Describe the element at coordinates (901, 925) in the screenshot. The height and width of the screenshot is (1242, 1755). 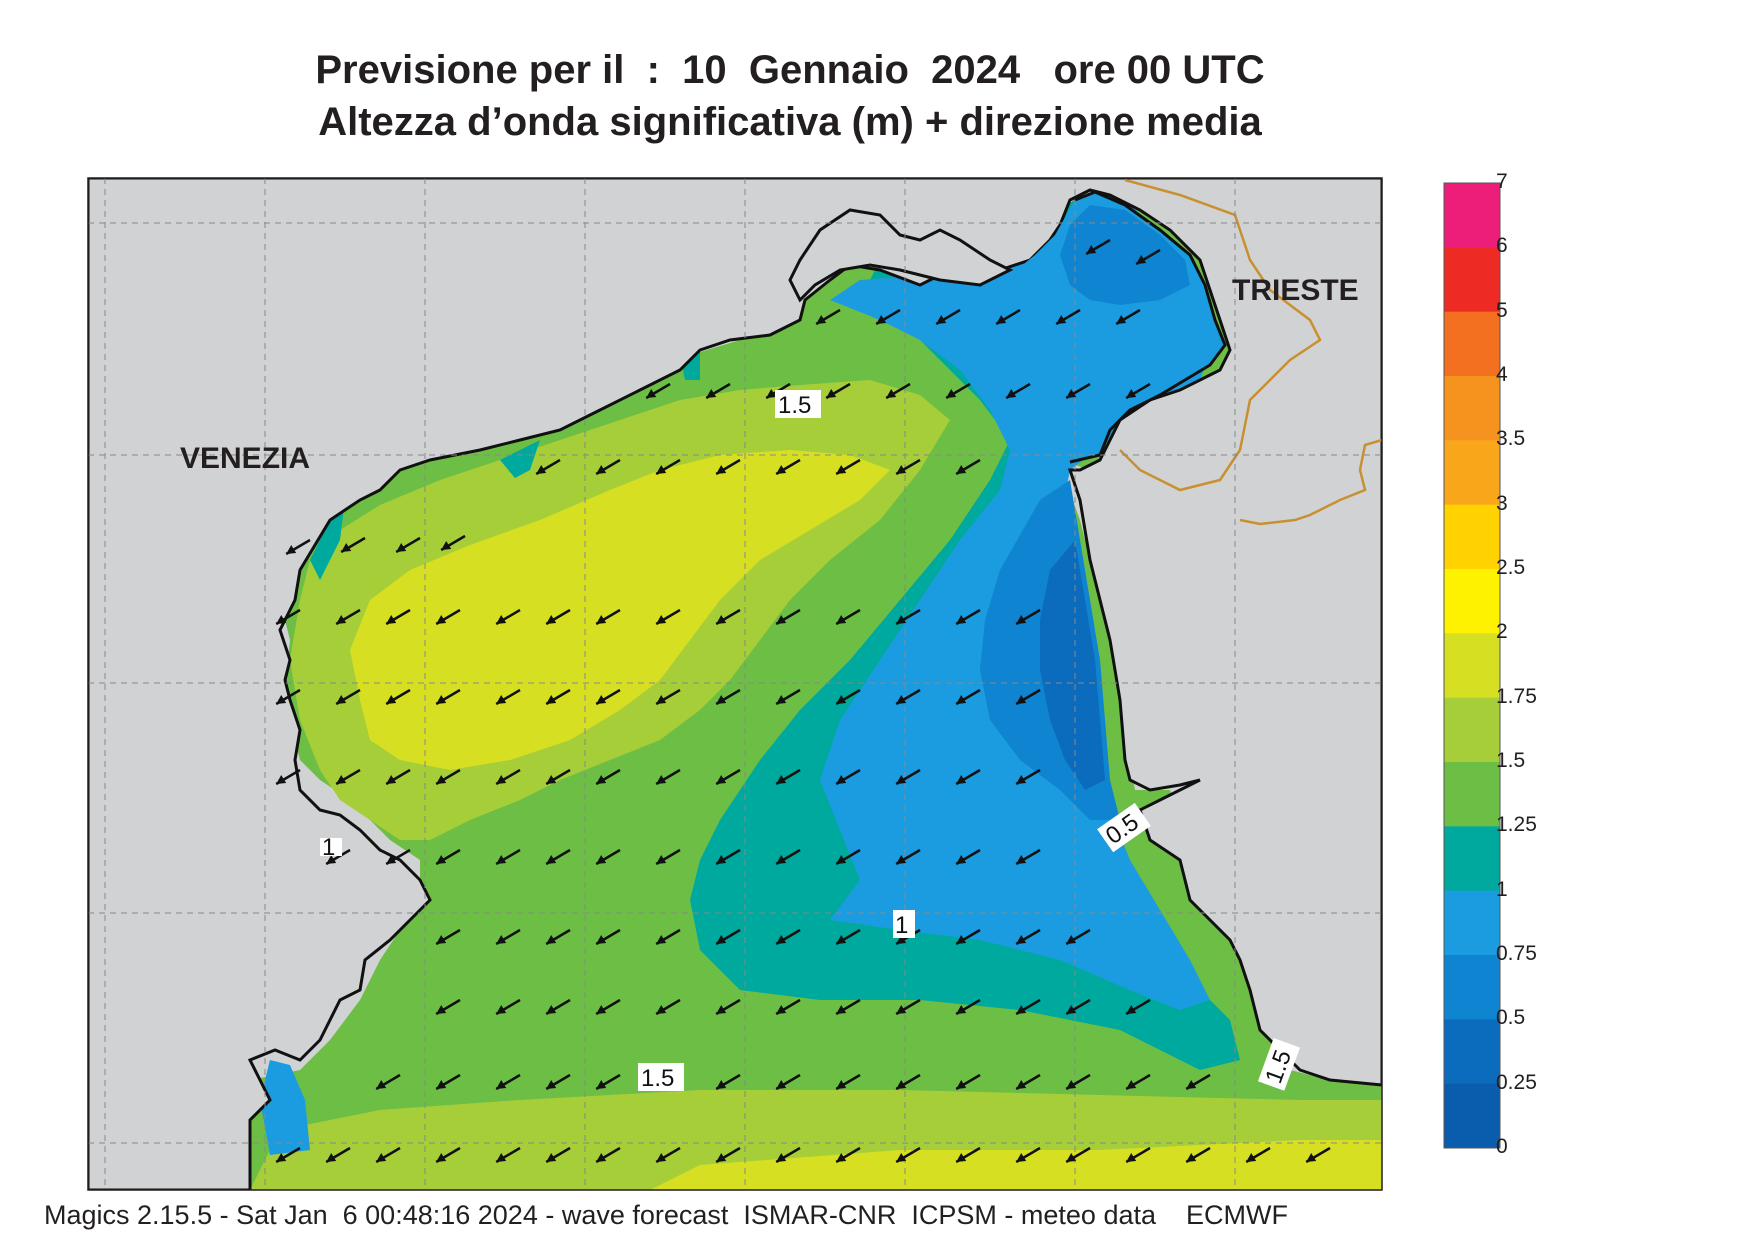
I see `contour-label: 1` at that location.